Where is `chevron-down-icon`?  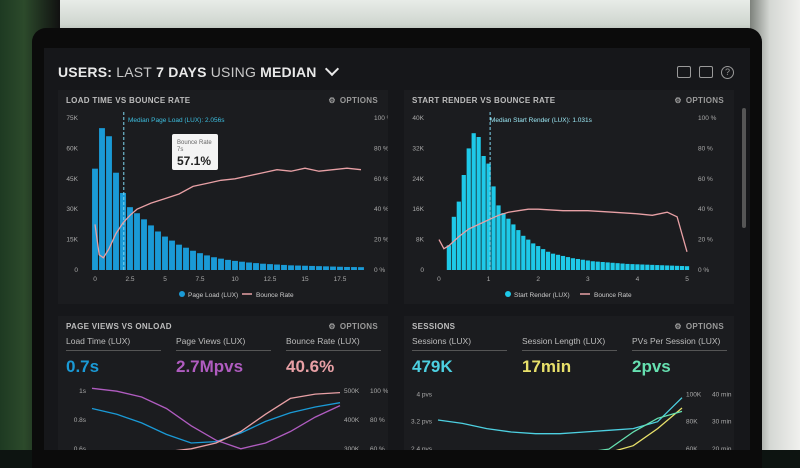
chevron-down-icon is located at coordinates (331, 69).